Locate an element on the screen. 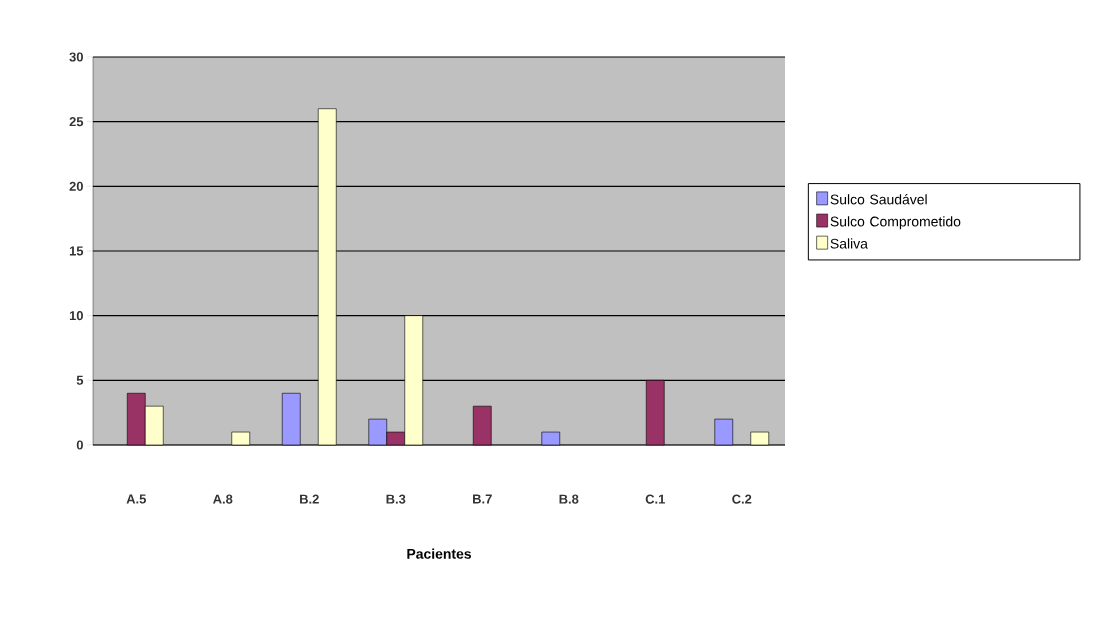 The height and width of the screenshot is (625, 1120). x-axis-title: Pacientes is located at coordinates (439, 553).